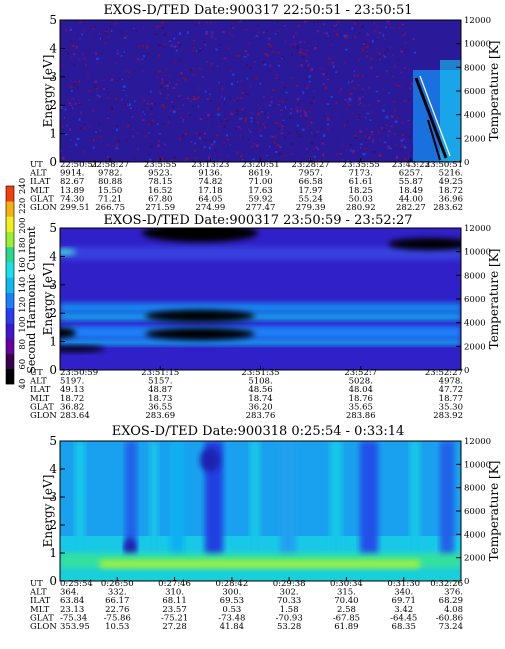 This screenshot has height=649, width=505. What do you see at coordinates (346, 618) in the screenshot?
I see `table-cell: -67.85` at bounding box center [346, 618].